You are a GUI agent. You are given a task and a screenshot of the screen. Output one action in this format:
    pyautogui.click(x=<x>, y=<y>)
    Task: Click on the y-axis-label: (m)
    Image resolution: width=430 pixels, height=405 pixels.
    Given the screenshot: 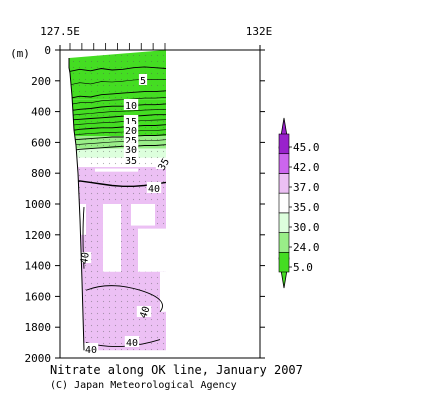 What is the action you would take?
    pyautogui.click(x=20, y=53)
    